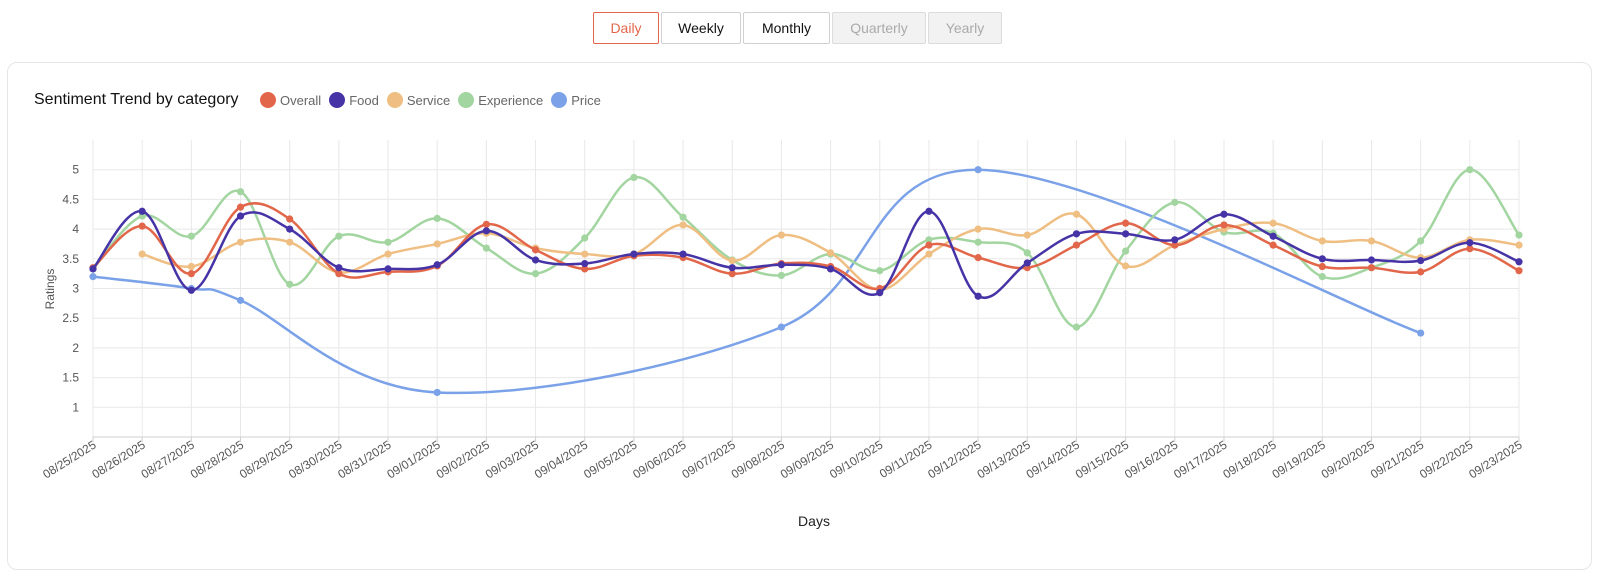  Describe the element at coordinates (610, 460) in the screenshot. I see `x-tick-label: 09/05/2025` at that location.